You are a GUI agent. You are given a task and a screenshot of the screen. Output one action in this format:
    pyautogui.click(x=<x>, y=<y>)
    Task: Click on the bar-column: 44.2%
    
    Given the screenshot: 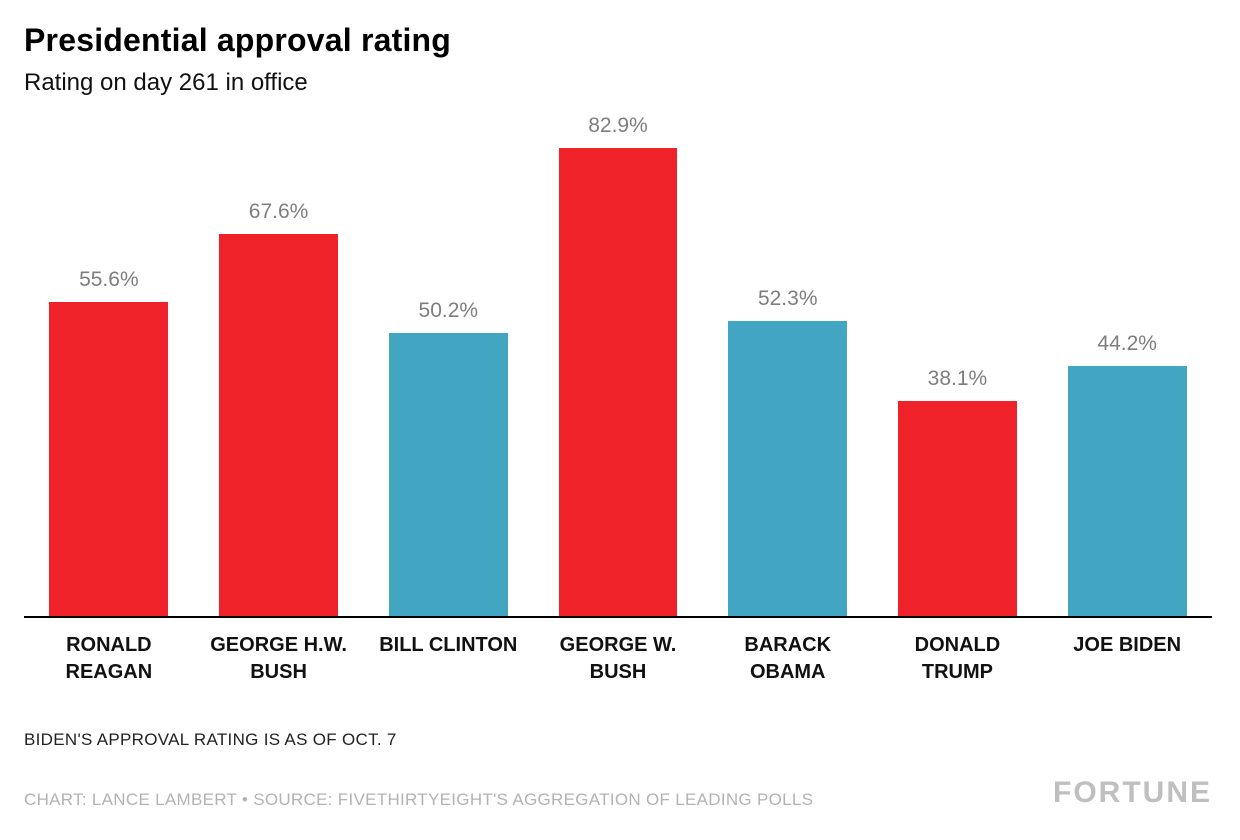 What is the action you would take?
    pyautogui.click(x=1127, y=474)
    